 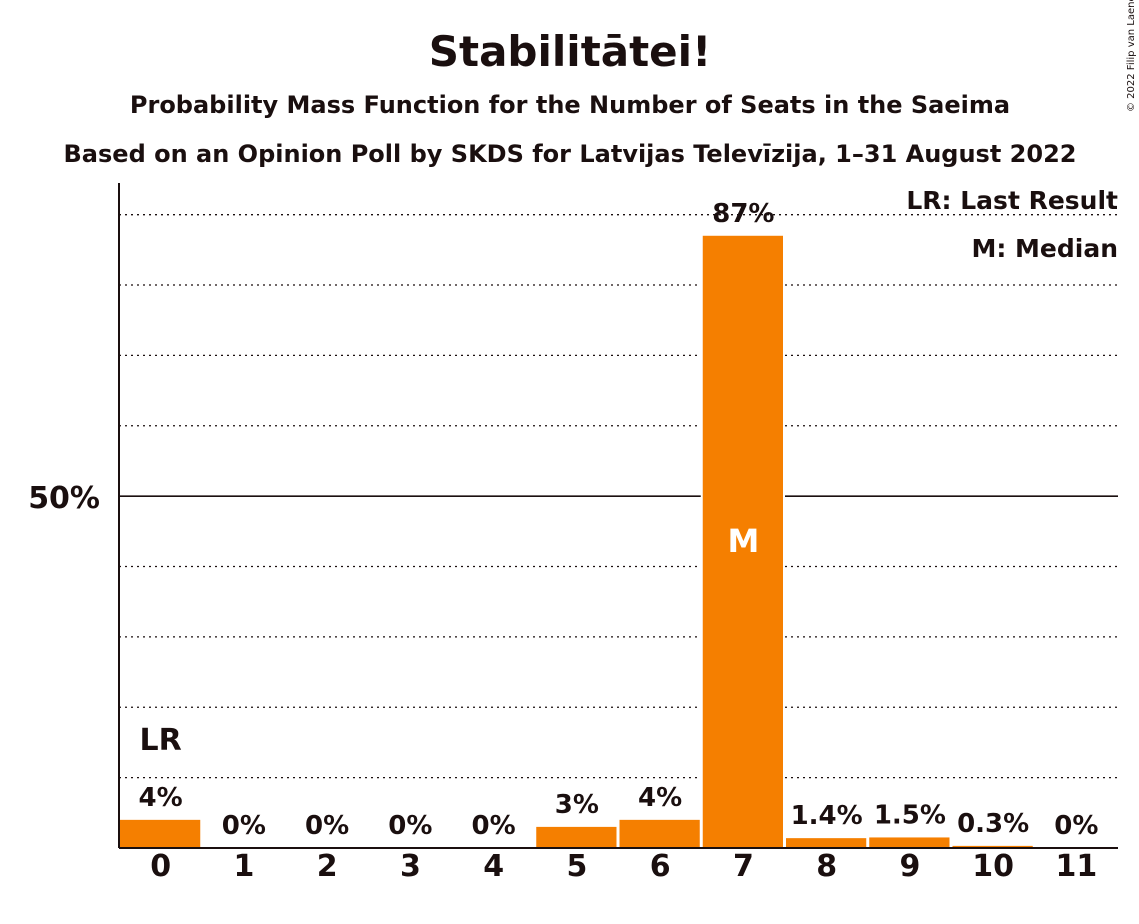 What do you see at coordinates (1131, 56) in the screenshot?
I see `copyright-text: © 2022 Filip van Laenen` at bounding box center [1131, 56].